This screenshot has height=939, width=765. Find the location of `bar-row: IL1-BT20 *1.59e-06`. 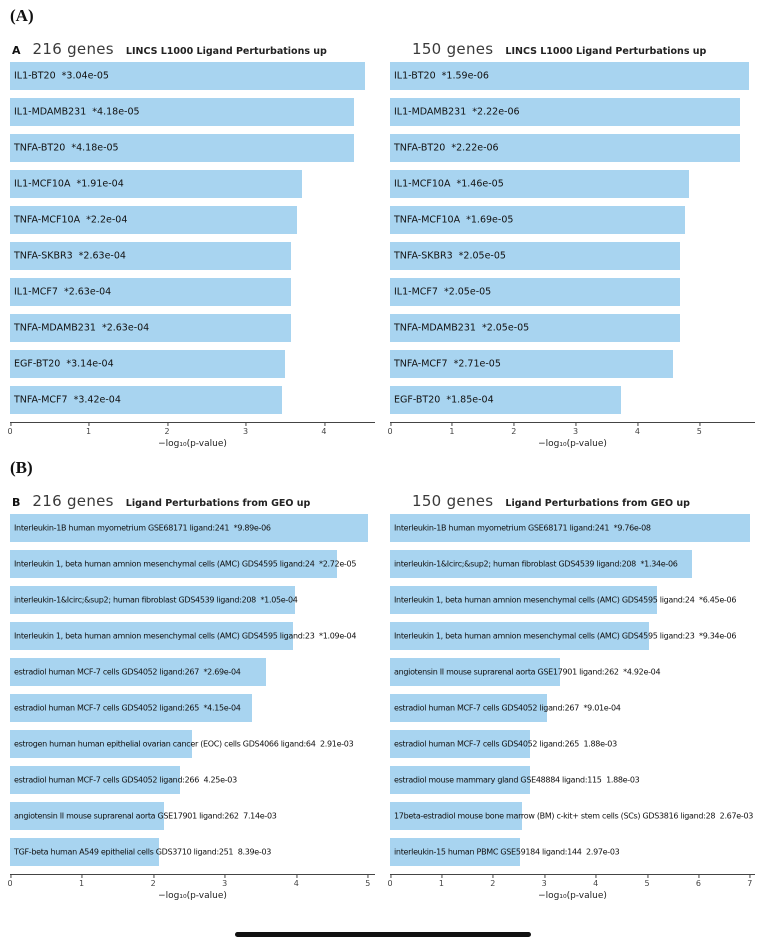

bar-row: IL1-BT20 *1.59e-06 is located at coordinates (572, 76).